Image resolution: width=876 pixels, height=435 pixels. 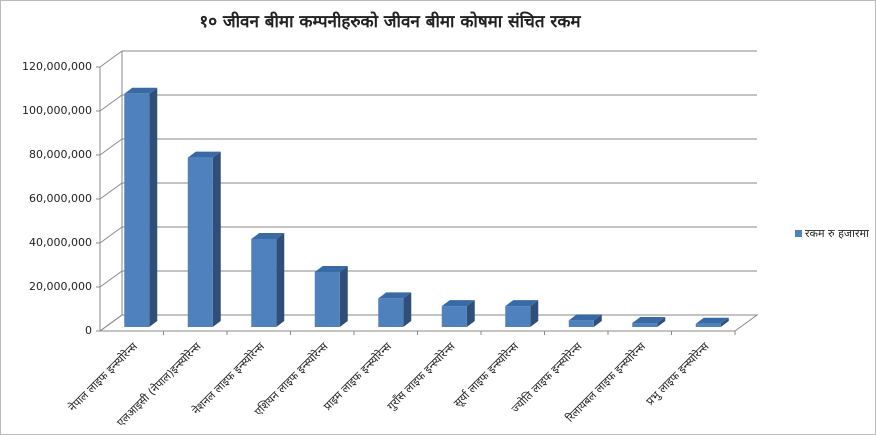 What do you see at coordinates (798, 233) in the screenshot?
I see `legend-swatch` at bounding box center [798, 233].